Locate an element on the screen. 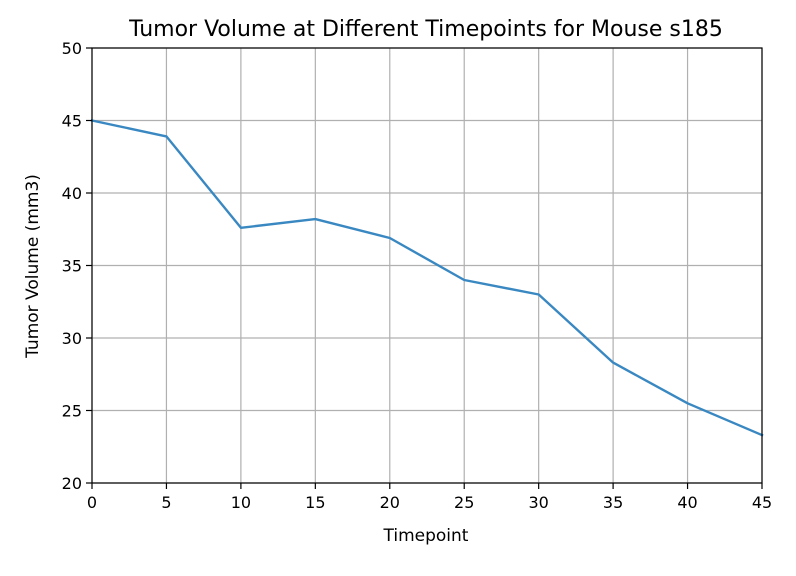 This screenshot has width=796, height=576. x-tick-label: 0 is located at coordinates (92, 502).